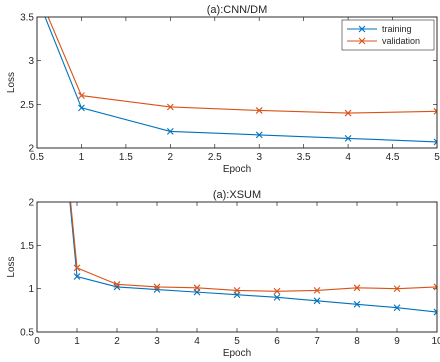 The width and height of the screenshot is (440, 362). I want to click on y-tick-label: 1, so click(31, 289).